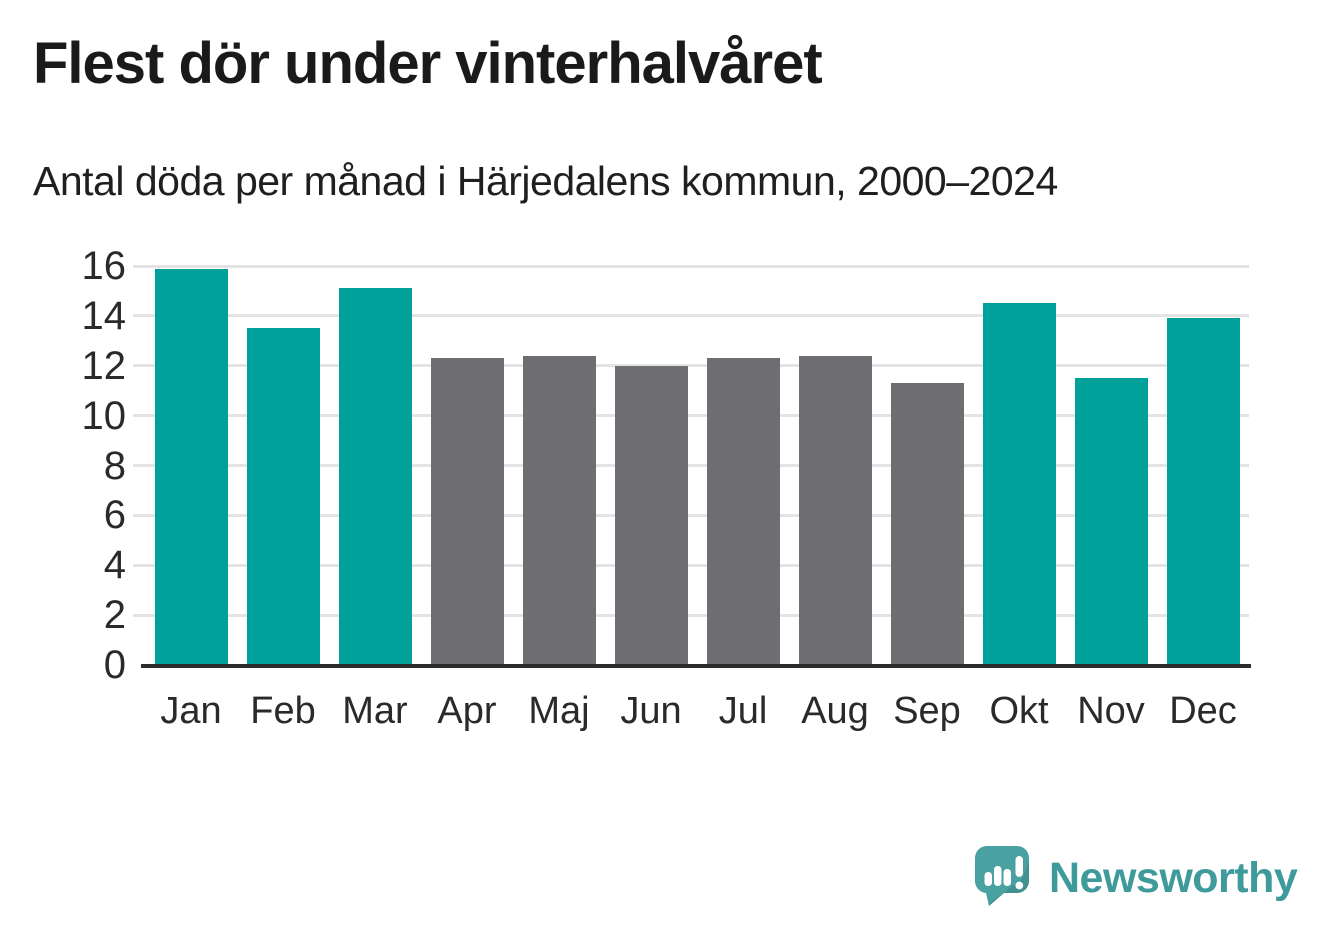 This screenshot has height=939, width=1322. What do you see at coordinates (375, 476) in the screenshot?
I see `bar-mar` at bounding box center [375, 476].